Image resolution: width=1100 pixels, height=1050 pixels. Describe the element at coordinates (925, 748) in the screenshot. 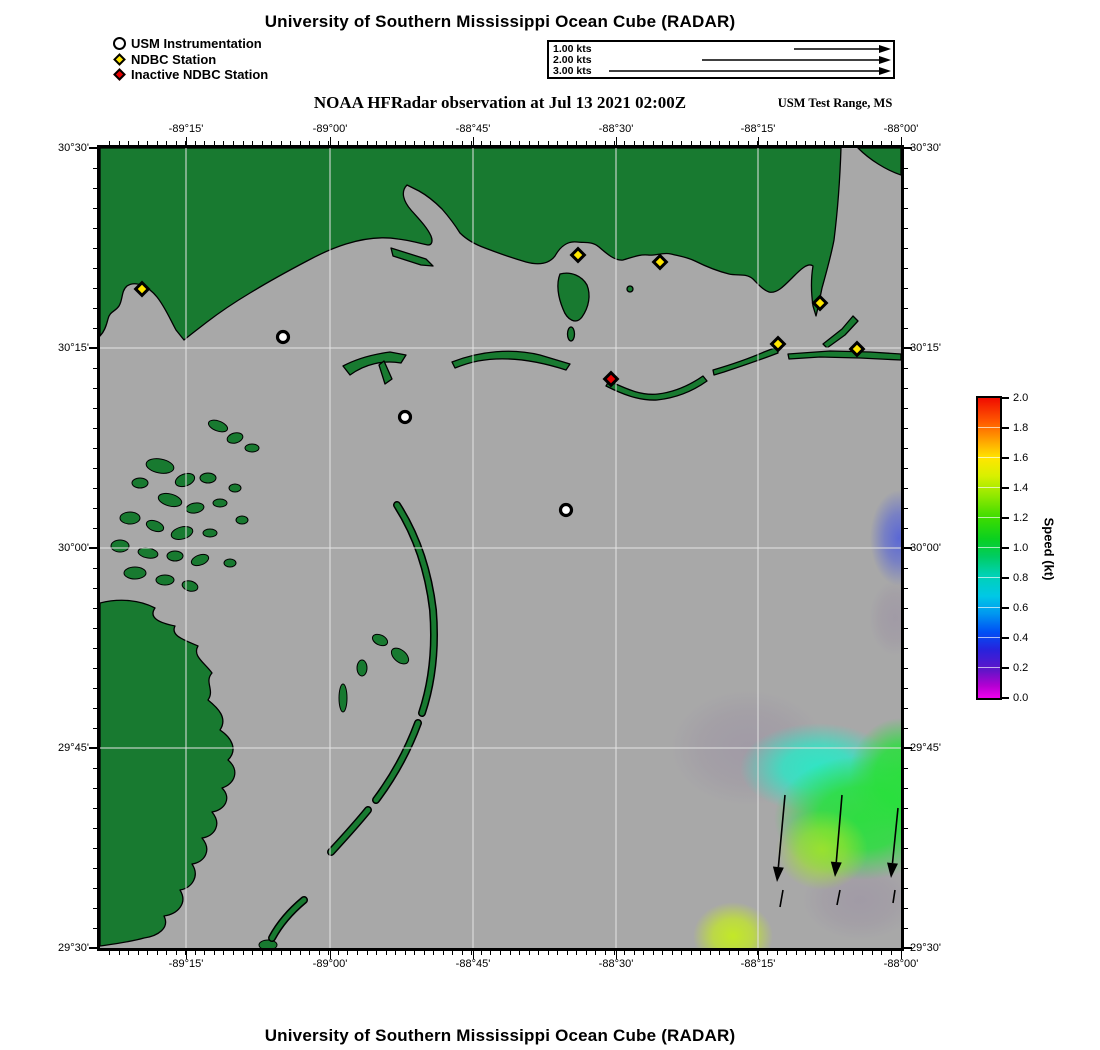

I see `y-axis-label: 29°45'` at that location.